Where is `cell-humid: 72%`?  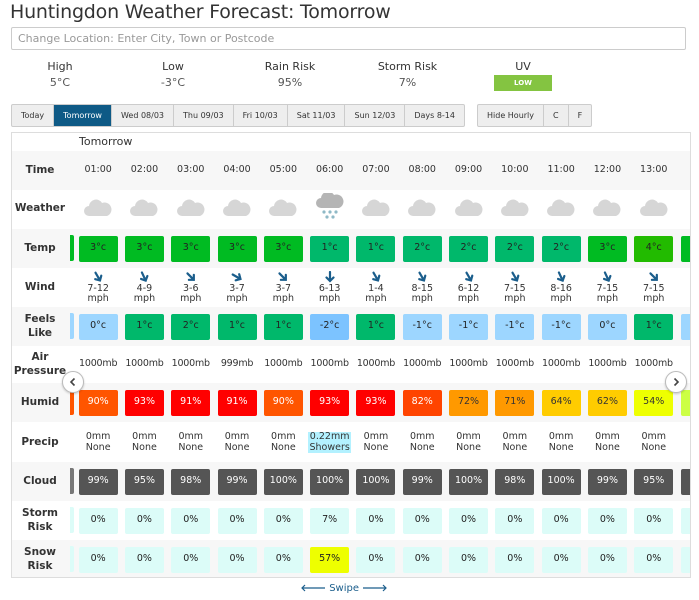
cell-humid: 72% is located at coordinates (468, 402).